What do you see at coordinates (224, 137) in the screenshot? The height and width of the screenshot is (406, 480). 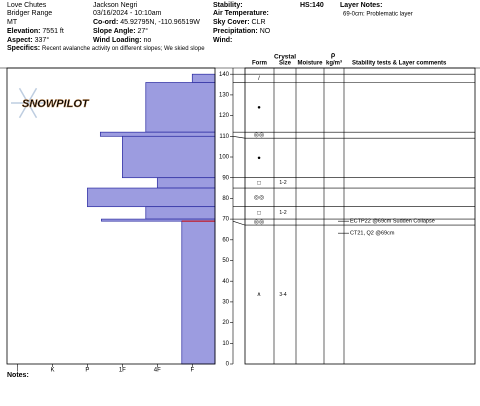 I see `y-tick-label: 110` at bounding box center [224, 137].